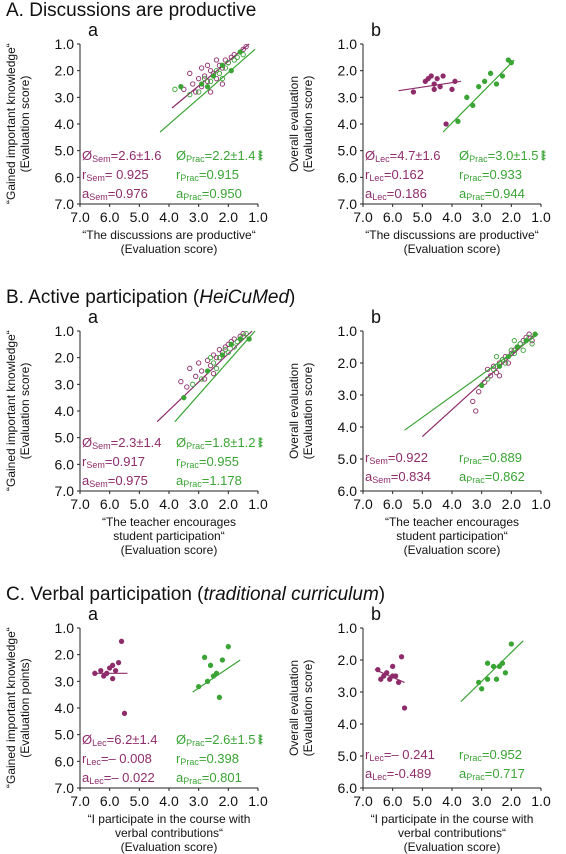 Image resolution: width=566 pixels, height=854 pixels. What do you see at coordinates (115, 175) in the screenshot?
I see `stat-line: rSem= 0.925` at bounding box center [115, 175].